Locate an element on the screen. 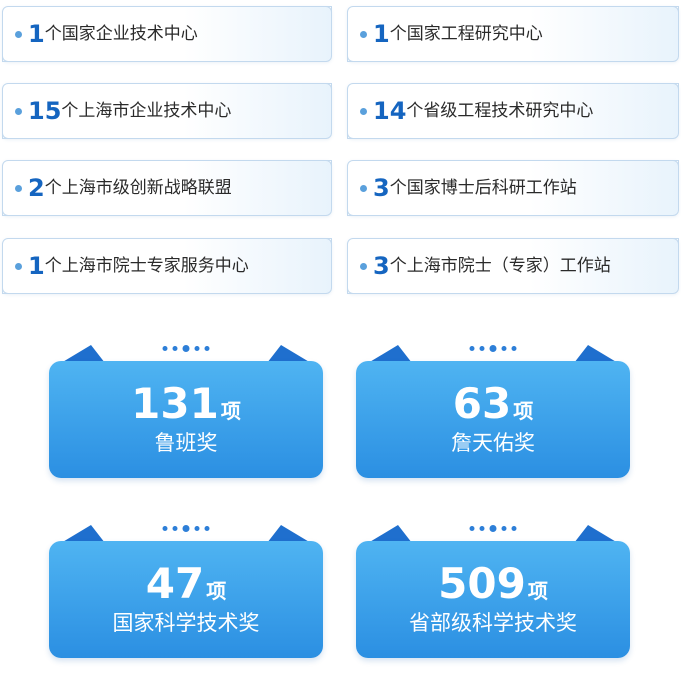 This screenshot has width=681, height=674. center-label: 个上海市级创新战略联盟 is located at coordinates (138, 187).